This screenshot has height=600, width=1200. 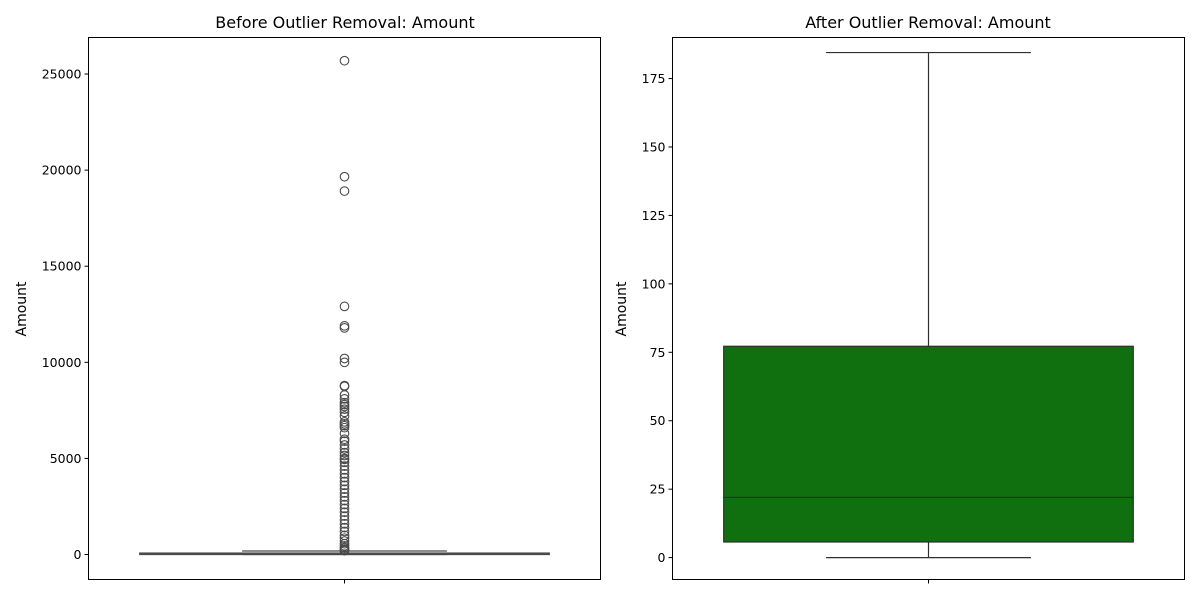 What do you see at coordinates (345, 22) in the screenshot?
I see `chart-title: Before Outlier Removal: Amount` at bounding box center [345, 22].